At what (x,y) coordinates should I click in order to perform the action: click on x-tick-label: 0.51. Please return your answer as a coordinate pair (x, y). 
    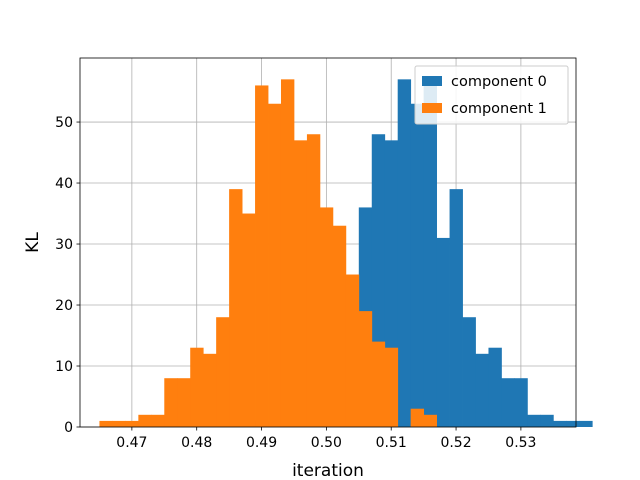
    Looking at the image, I should click on (391, 443).